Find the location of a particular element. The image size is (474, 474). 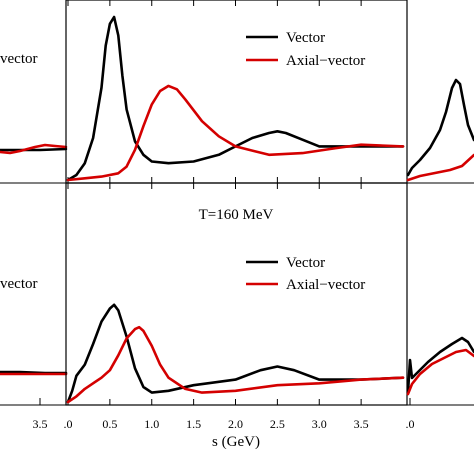

top-left-vector-curve-fragment is located at coordinates (34, 149).